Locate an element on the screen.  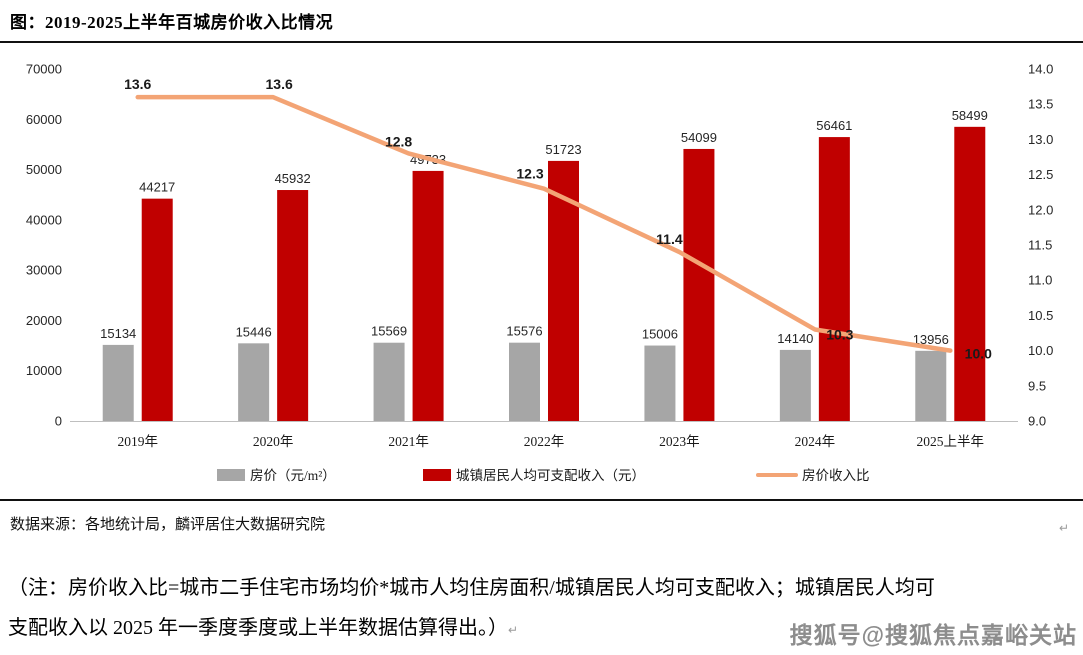
price-bar-value-label: 15134 is located at coordinates (118, 333).